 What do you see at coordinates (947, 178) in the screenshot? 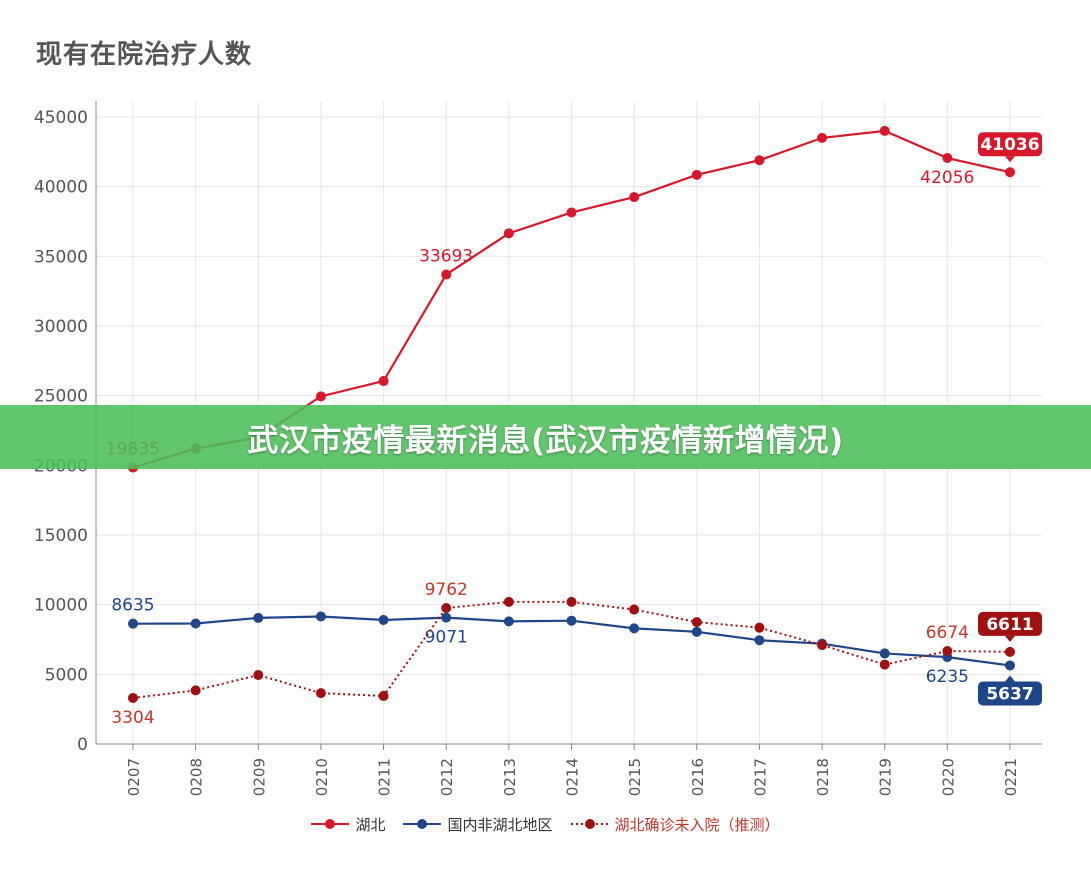
I see `data-label: 42056` at bounding box center [947, 178].